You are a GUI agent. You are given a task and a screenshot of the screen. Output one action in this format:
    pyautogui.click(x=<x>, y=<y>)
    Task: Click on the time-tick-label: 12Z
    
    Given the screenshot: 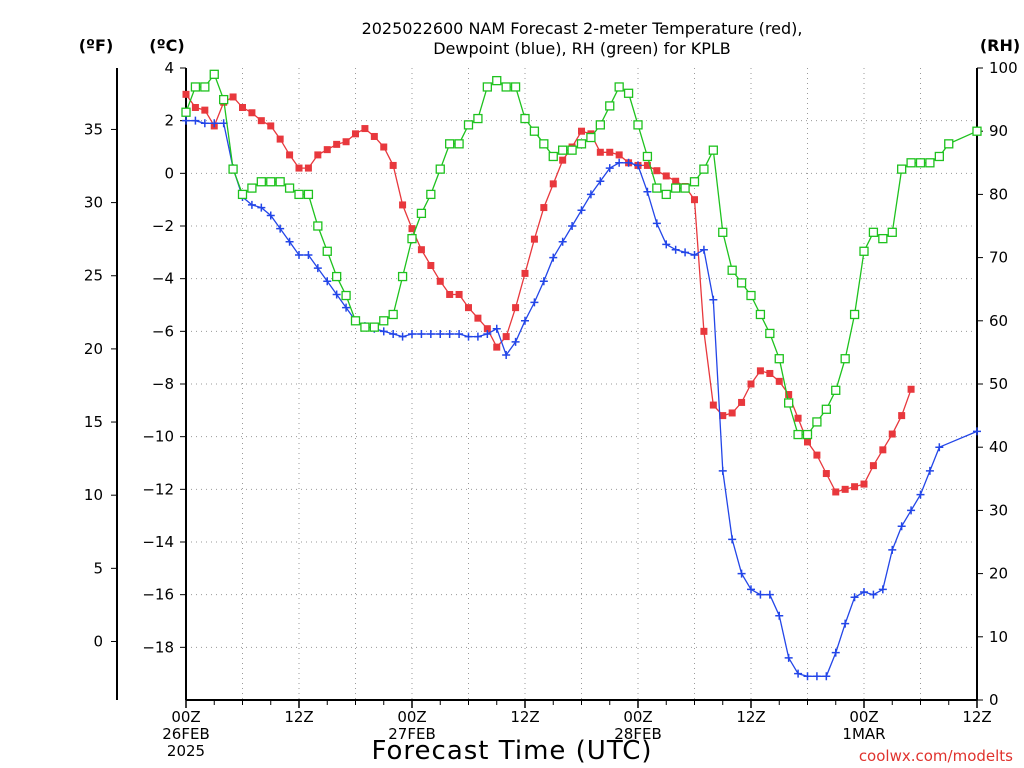 What is the action you would take?
    pyautogui.click(x=298, y=717)
    